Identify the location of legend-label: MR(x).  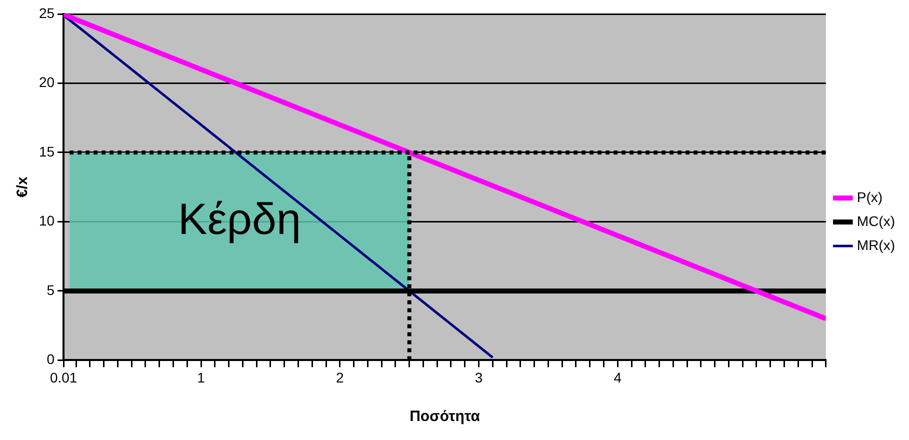
(876, 244).